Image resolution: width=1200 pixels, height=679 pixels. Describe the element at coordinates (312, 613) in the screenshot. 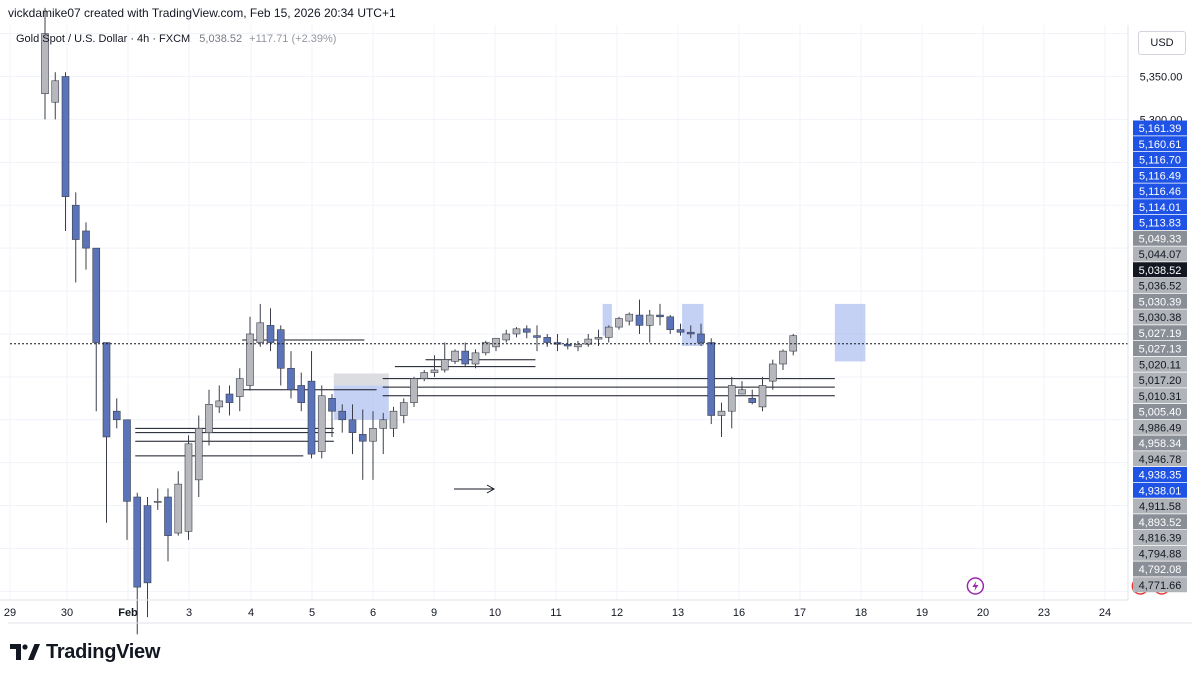

I see `time-axis-tick: 5` at that location.